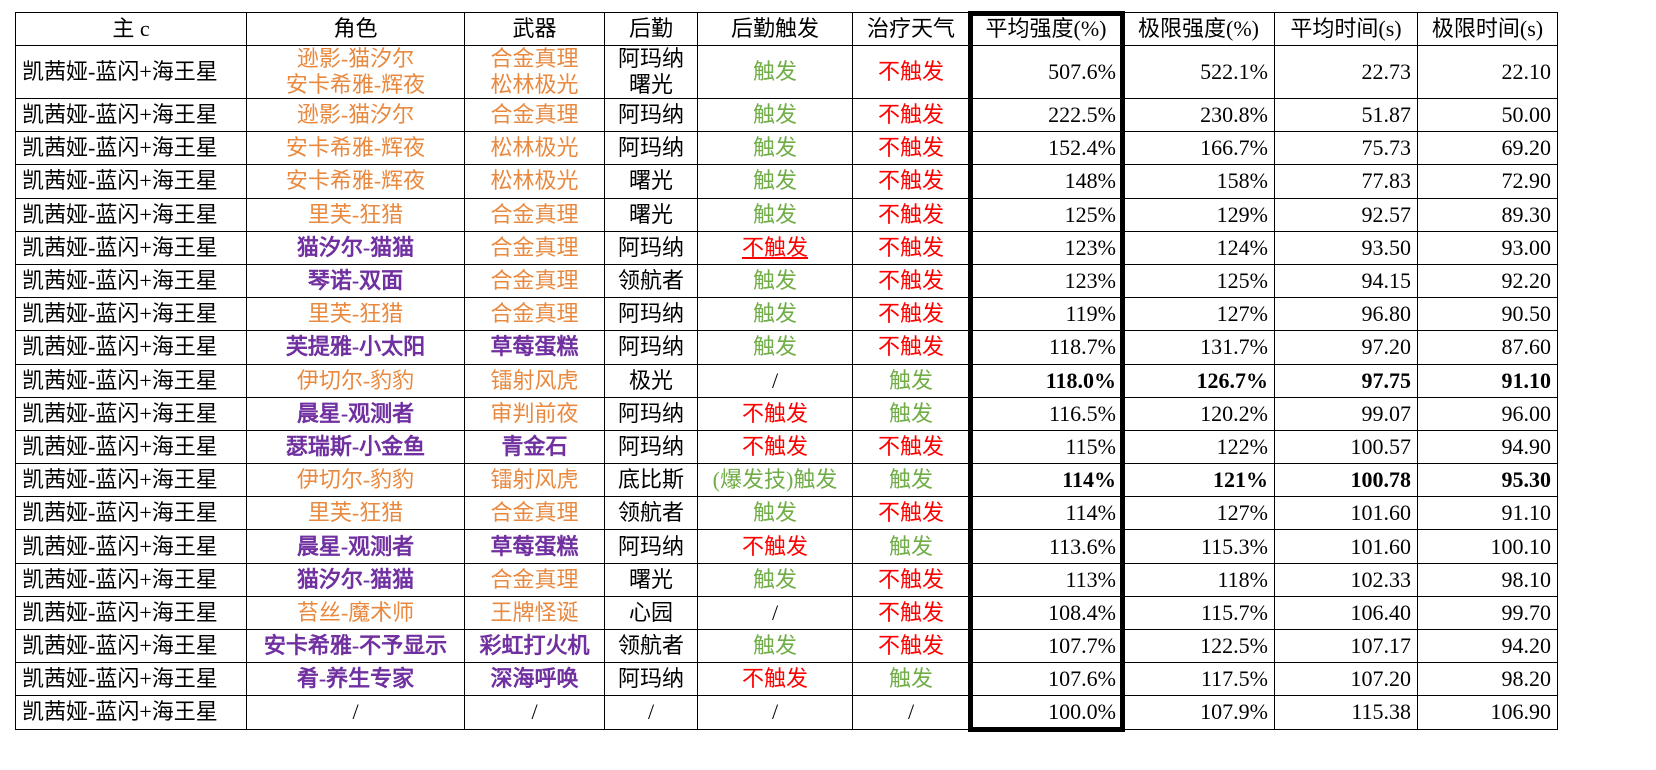 This screenshot has width=1656, height=770. What do you see at coordinates (534, 380) in the screenshot?
I see `weapon-cell: 镭射风虎` at bounding box center [534, 380].